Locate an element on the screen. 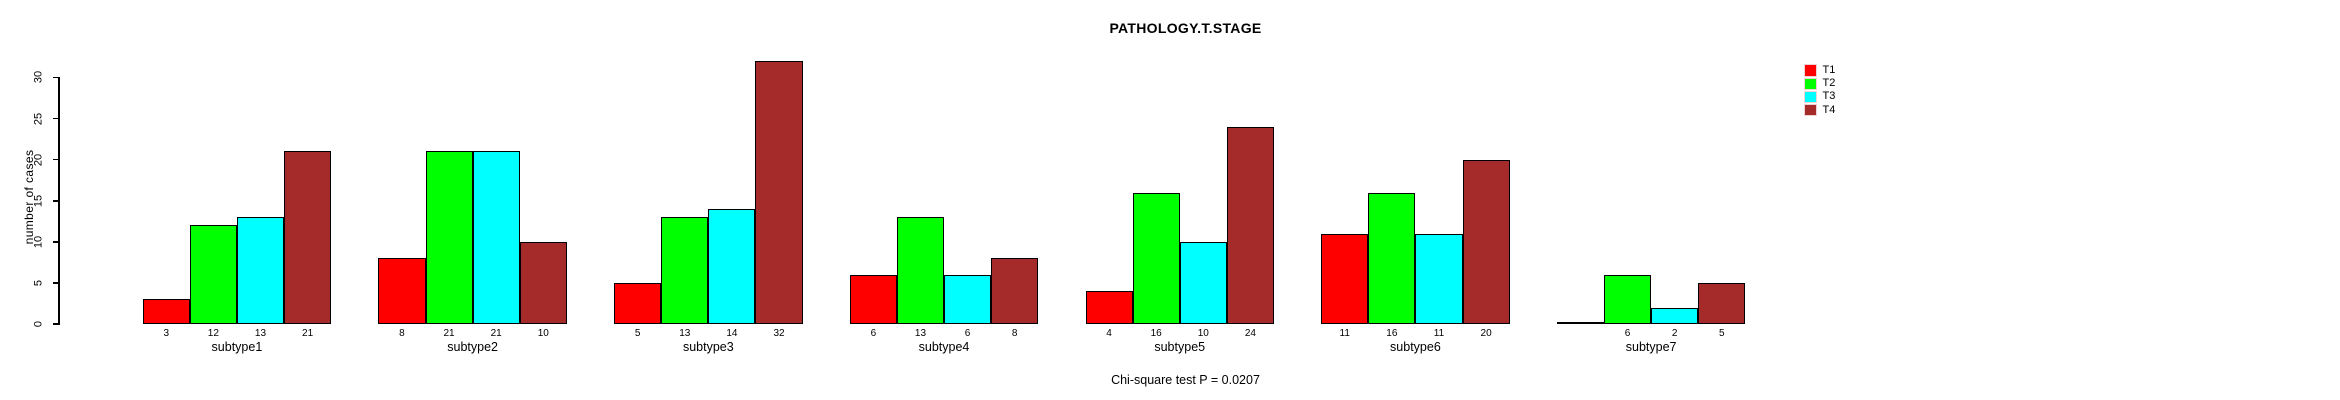 This screenshot has width=2340, height=400. chart-title: PATHOLOGY.T.STAGE is located at coordinates (1185, 28).